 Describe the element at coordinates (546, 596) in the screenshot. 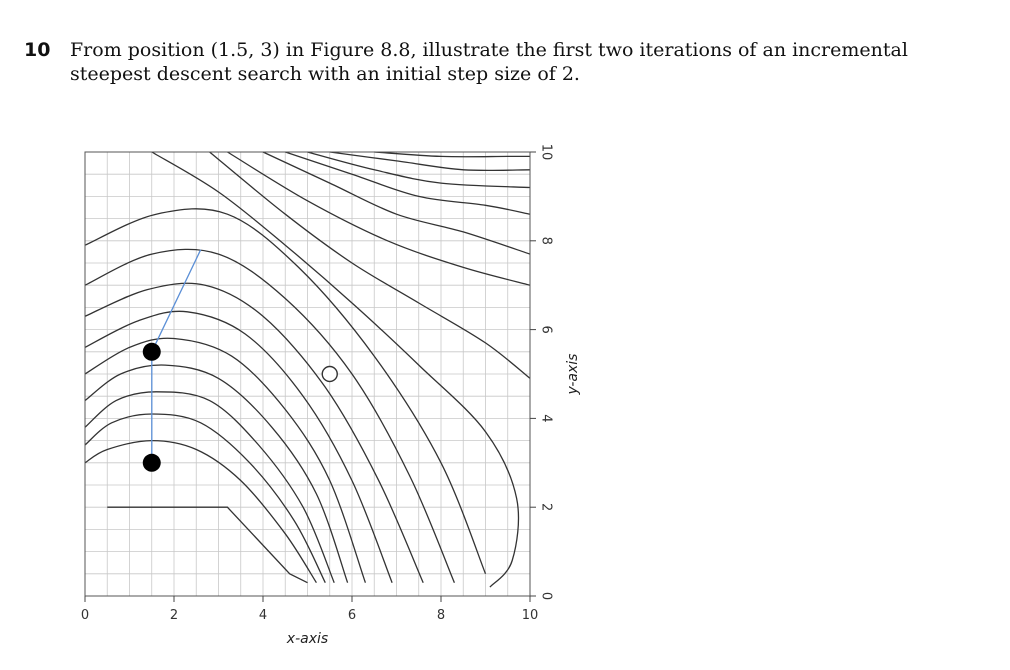

I see `y-tick-label: 0` at that location.